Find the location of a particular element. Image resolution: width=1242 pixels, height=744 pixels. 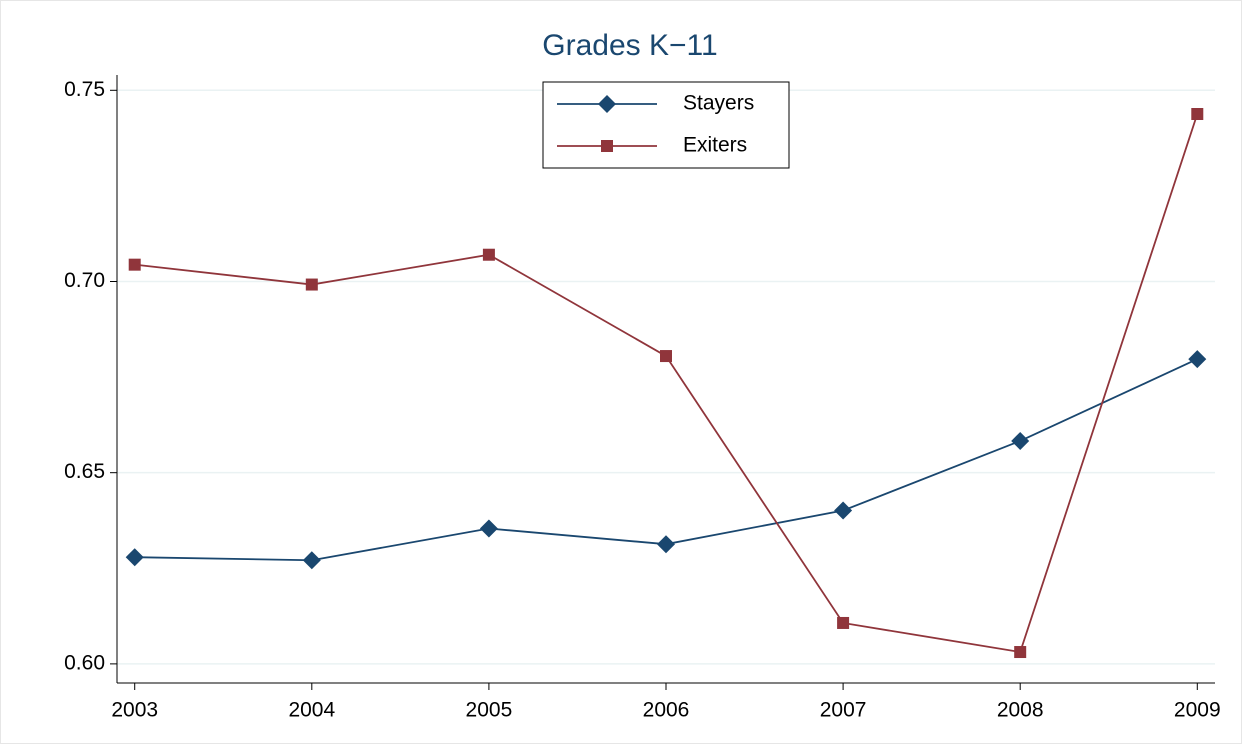

chart-title: Grades K−11 is located at coordinates (629, 45).